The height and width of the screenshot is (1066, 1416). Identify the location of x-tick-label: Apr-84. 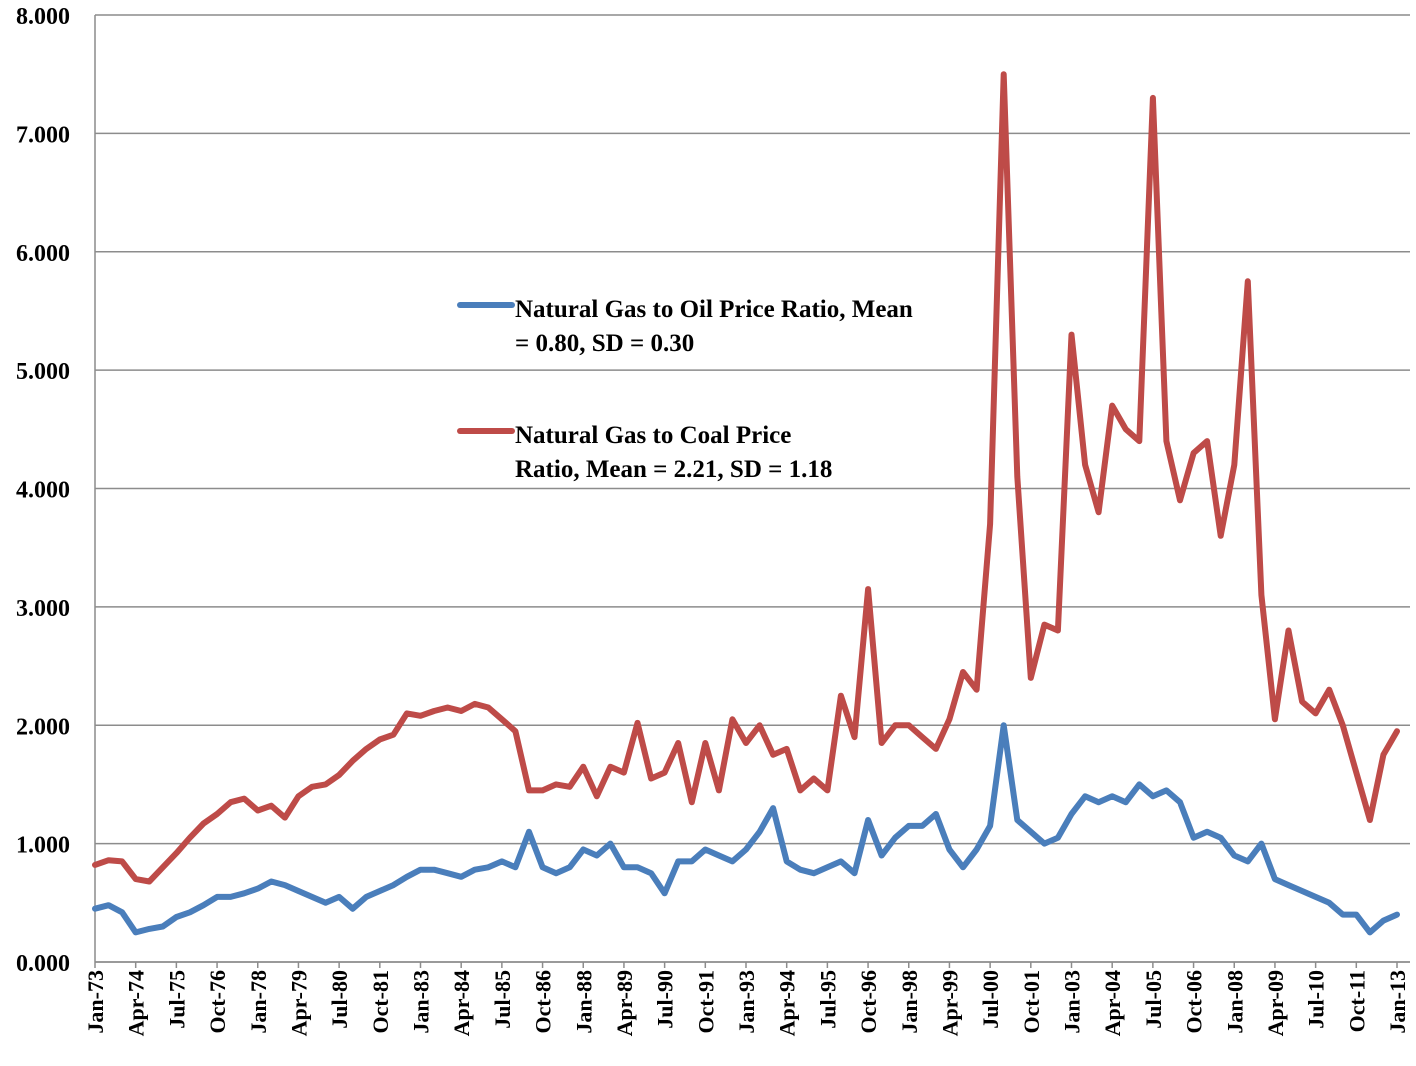
(461, 1003).